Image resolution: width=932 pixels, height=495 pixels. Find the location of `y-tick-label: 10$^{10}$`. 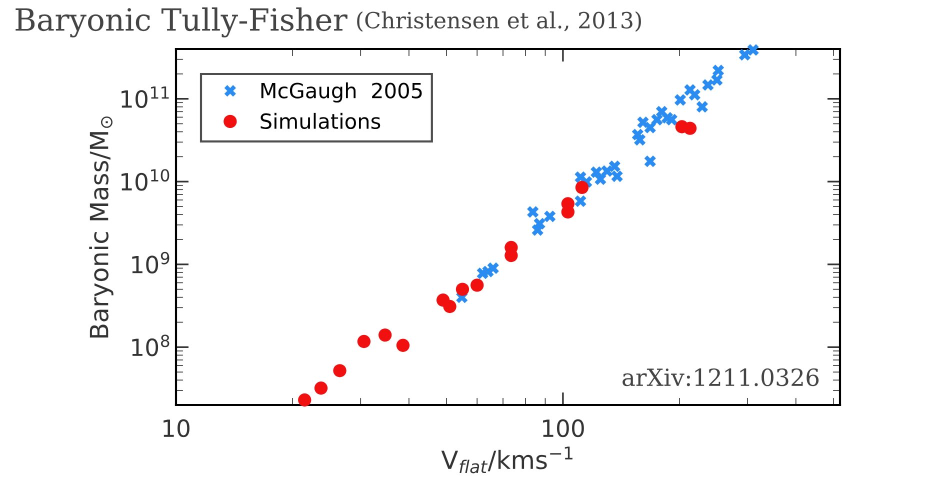

y-tick-label: 10$^{10}$ is located at coordinates (146, 180).